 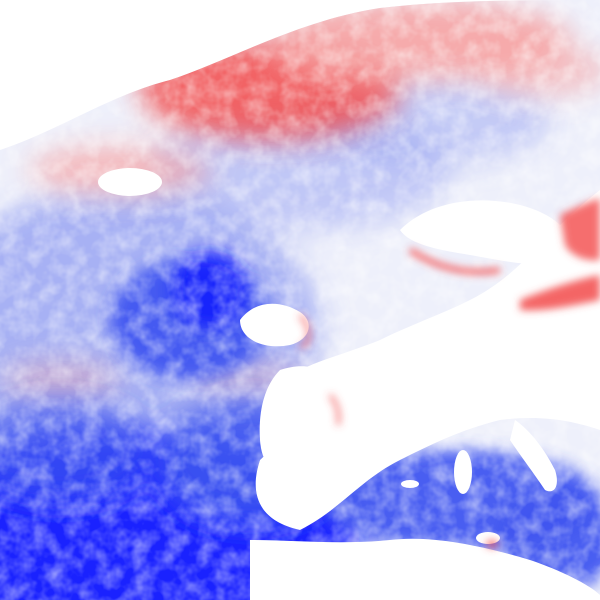 What do you see at coordinates (304, 331) in the screenshot?
I see `irish-coast-warm` at bounding box center [304, 331].